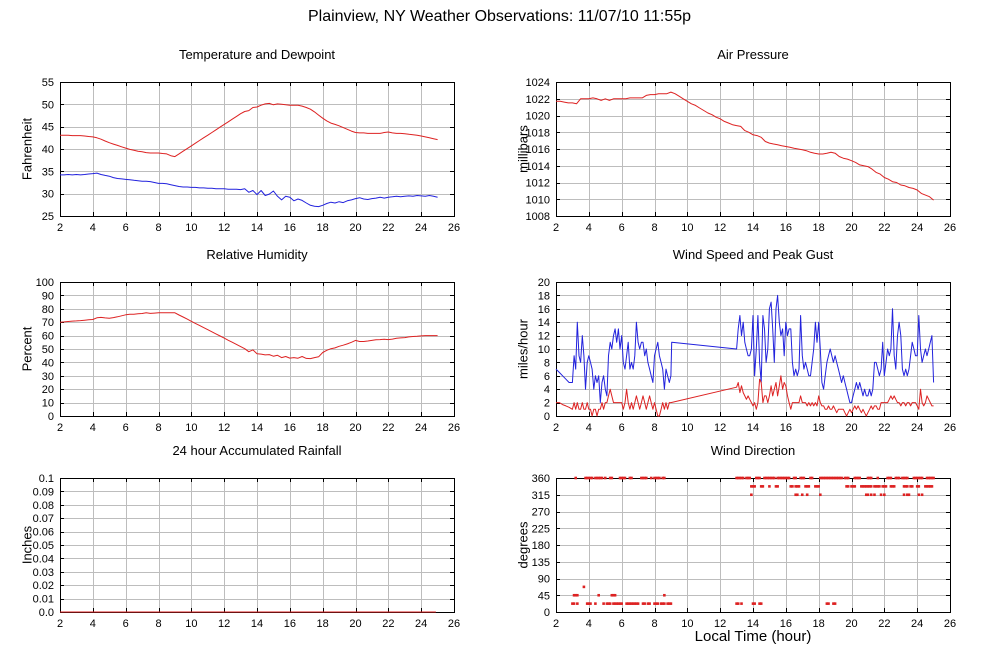  What do you see at coordinates (538, 133) in the screenshot?
I see `svg-text: 1018` at bounding box center [538, 133].